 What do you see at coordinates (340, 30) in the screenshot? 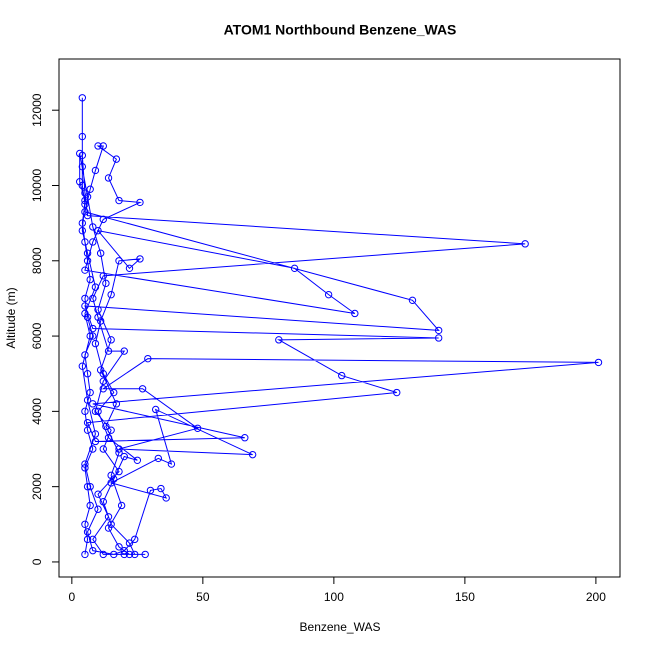
I see `chart-title: ATOM1 Northbound Benzene_WAS` at bounding box center [340, 30].